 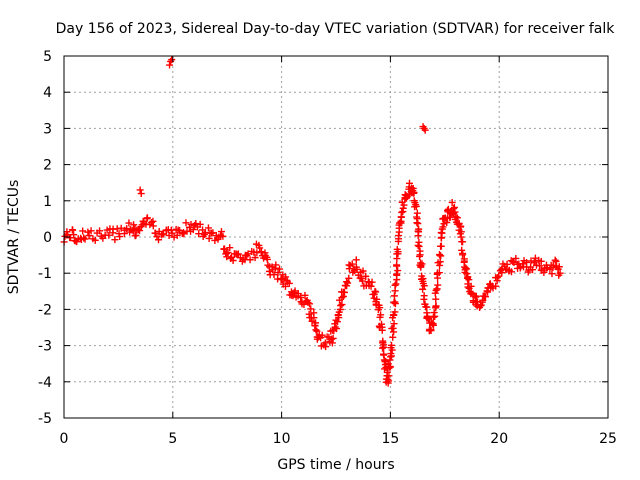 What do you see at coordinates (335, 465) in the screenshot?
I see `x-axis-label: GPS time / hours` at bounding box center [335, 465].